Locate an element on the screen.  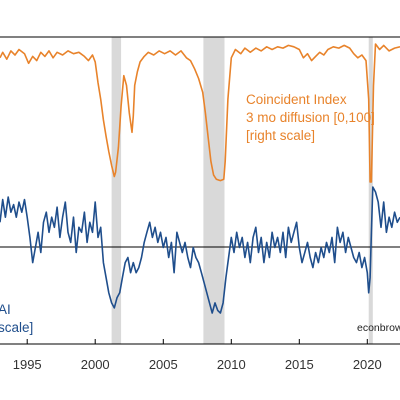
x-tick-label-2020: 2020 is located at coordinates (367, 364).